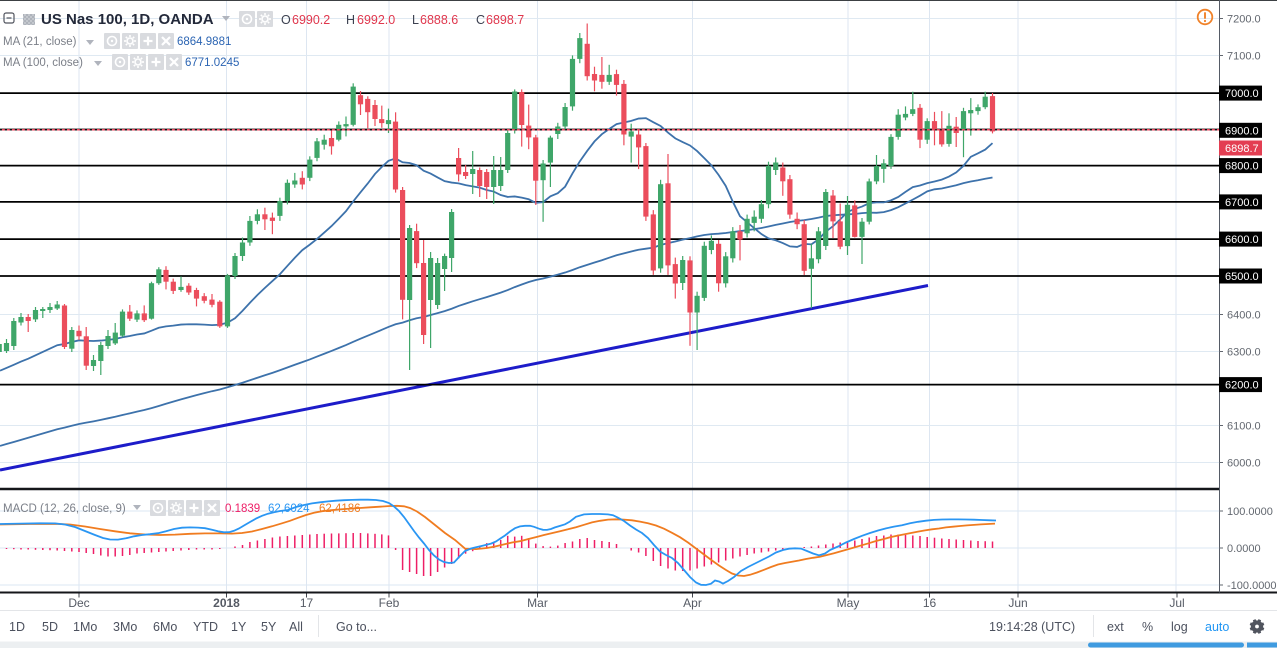 This screenshot has width=1277, height=653. I want to click on svg-text: Apr, so click(692, 603).